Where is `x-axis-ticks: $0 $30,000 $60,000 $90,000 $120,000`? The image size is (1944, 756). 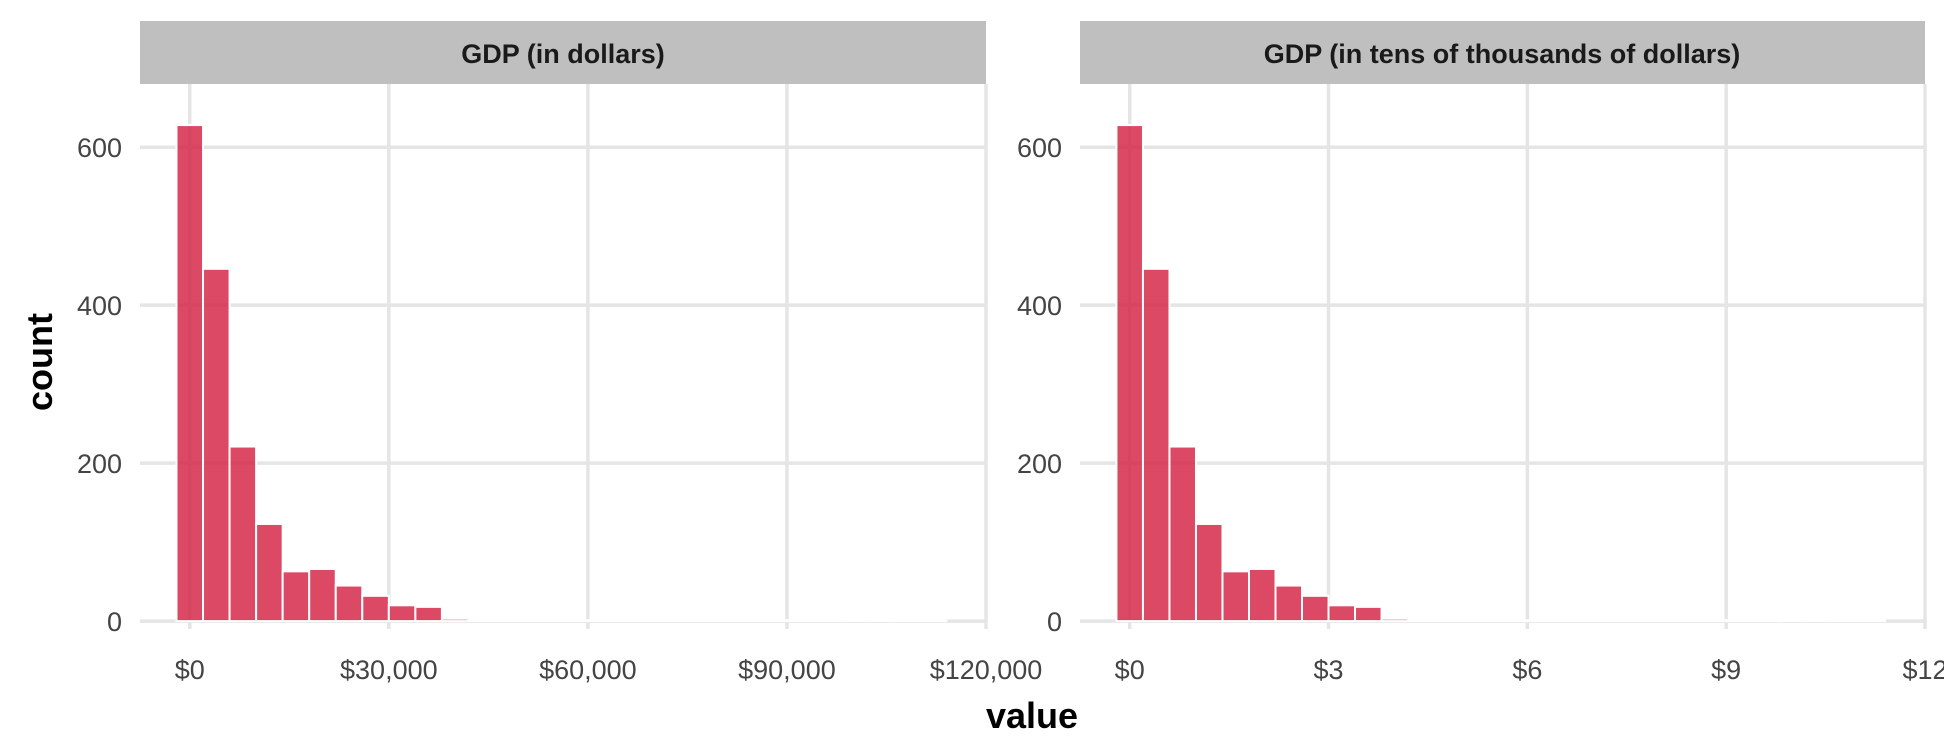 x-axis-ticks: $0 $30,000 $60,000 $90,000 $120,000 is located at coordinates (609, 670).